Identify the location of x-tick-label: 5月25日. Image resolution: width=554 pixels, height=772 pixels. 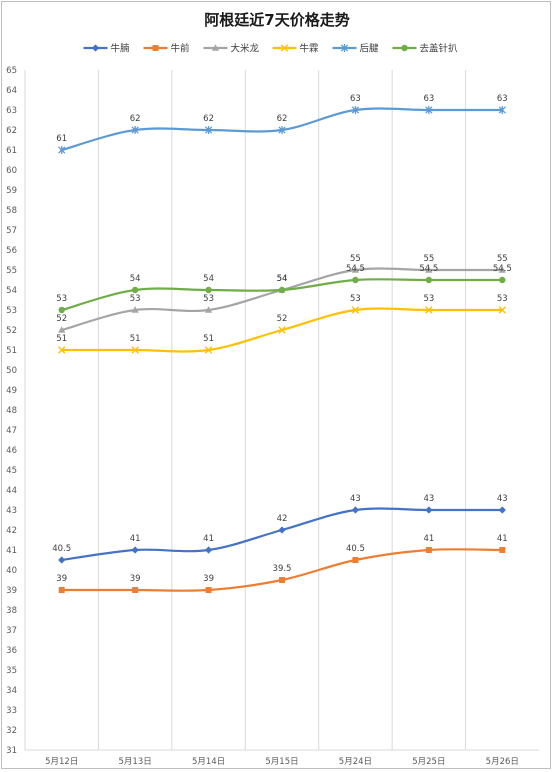
(428, 762).